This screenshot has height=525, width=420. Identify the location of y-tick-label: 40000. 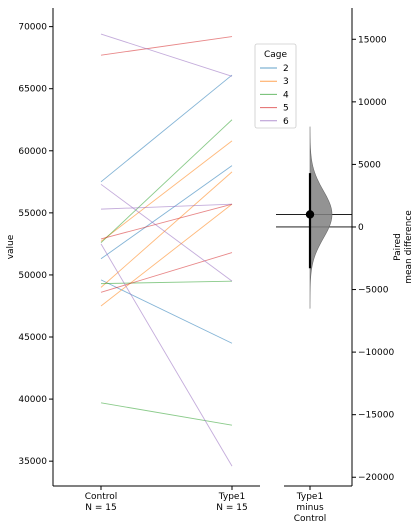
(32, 400).